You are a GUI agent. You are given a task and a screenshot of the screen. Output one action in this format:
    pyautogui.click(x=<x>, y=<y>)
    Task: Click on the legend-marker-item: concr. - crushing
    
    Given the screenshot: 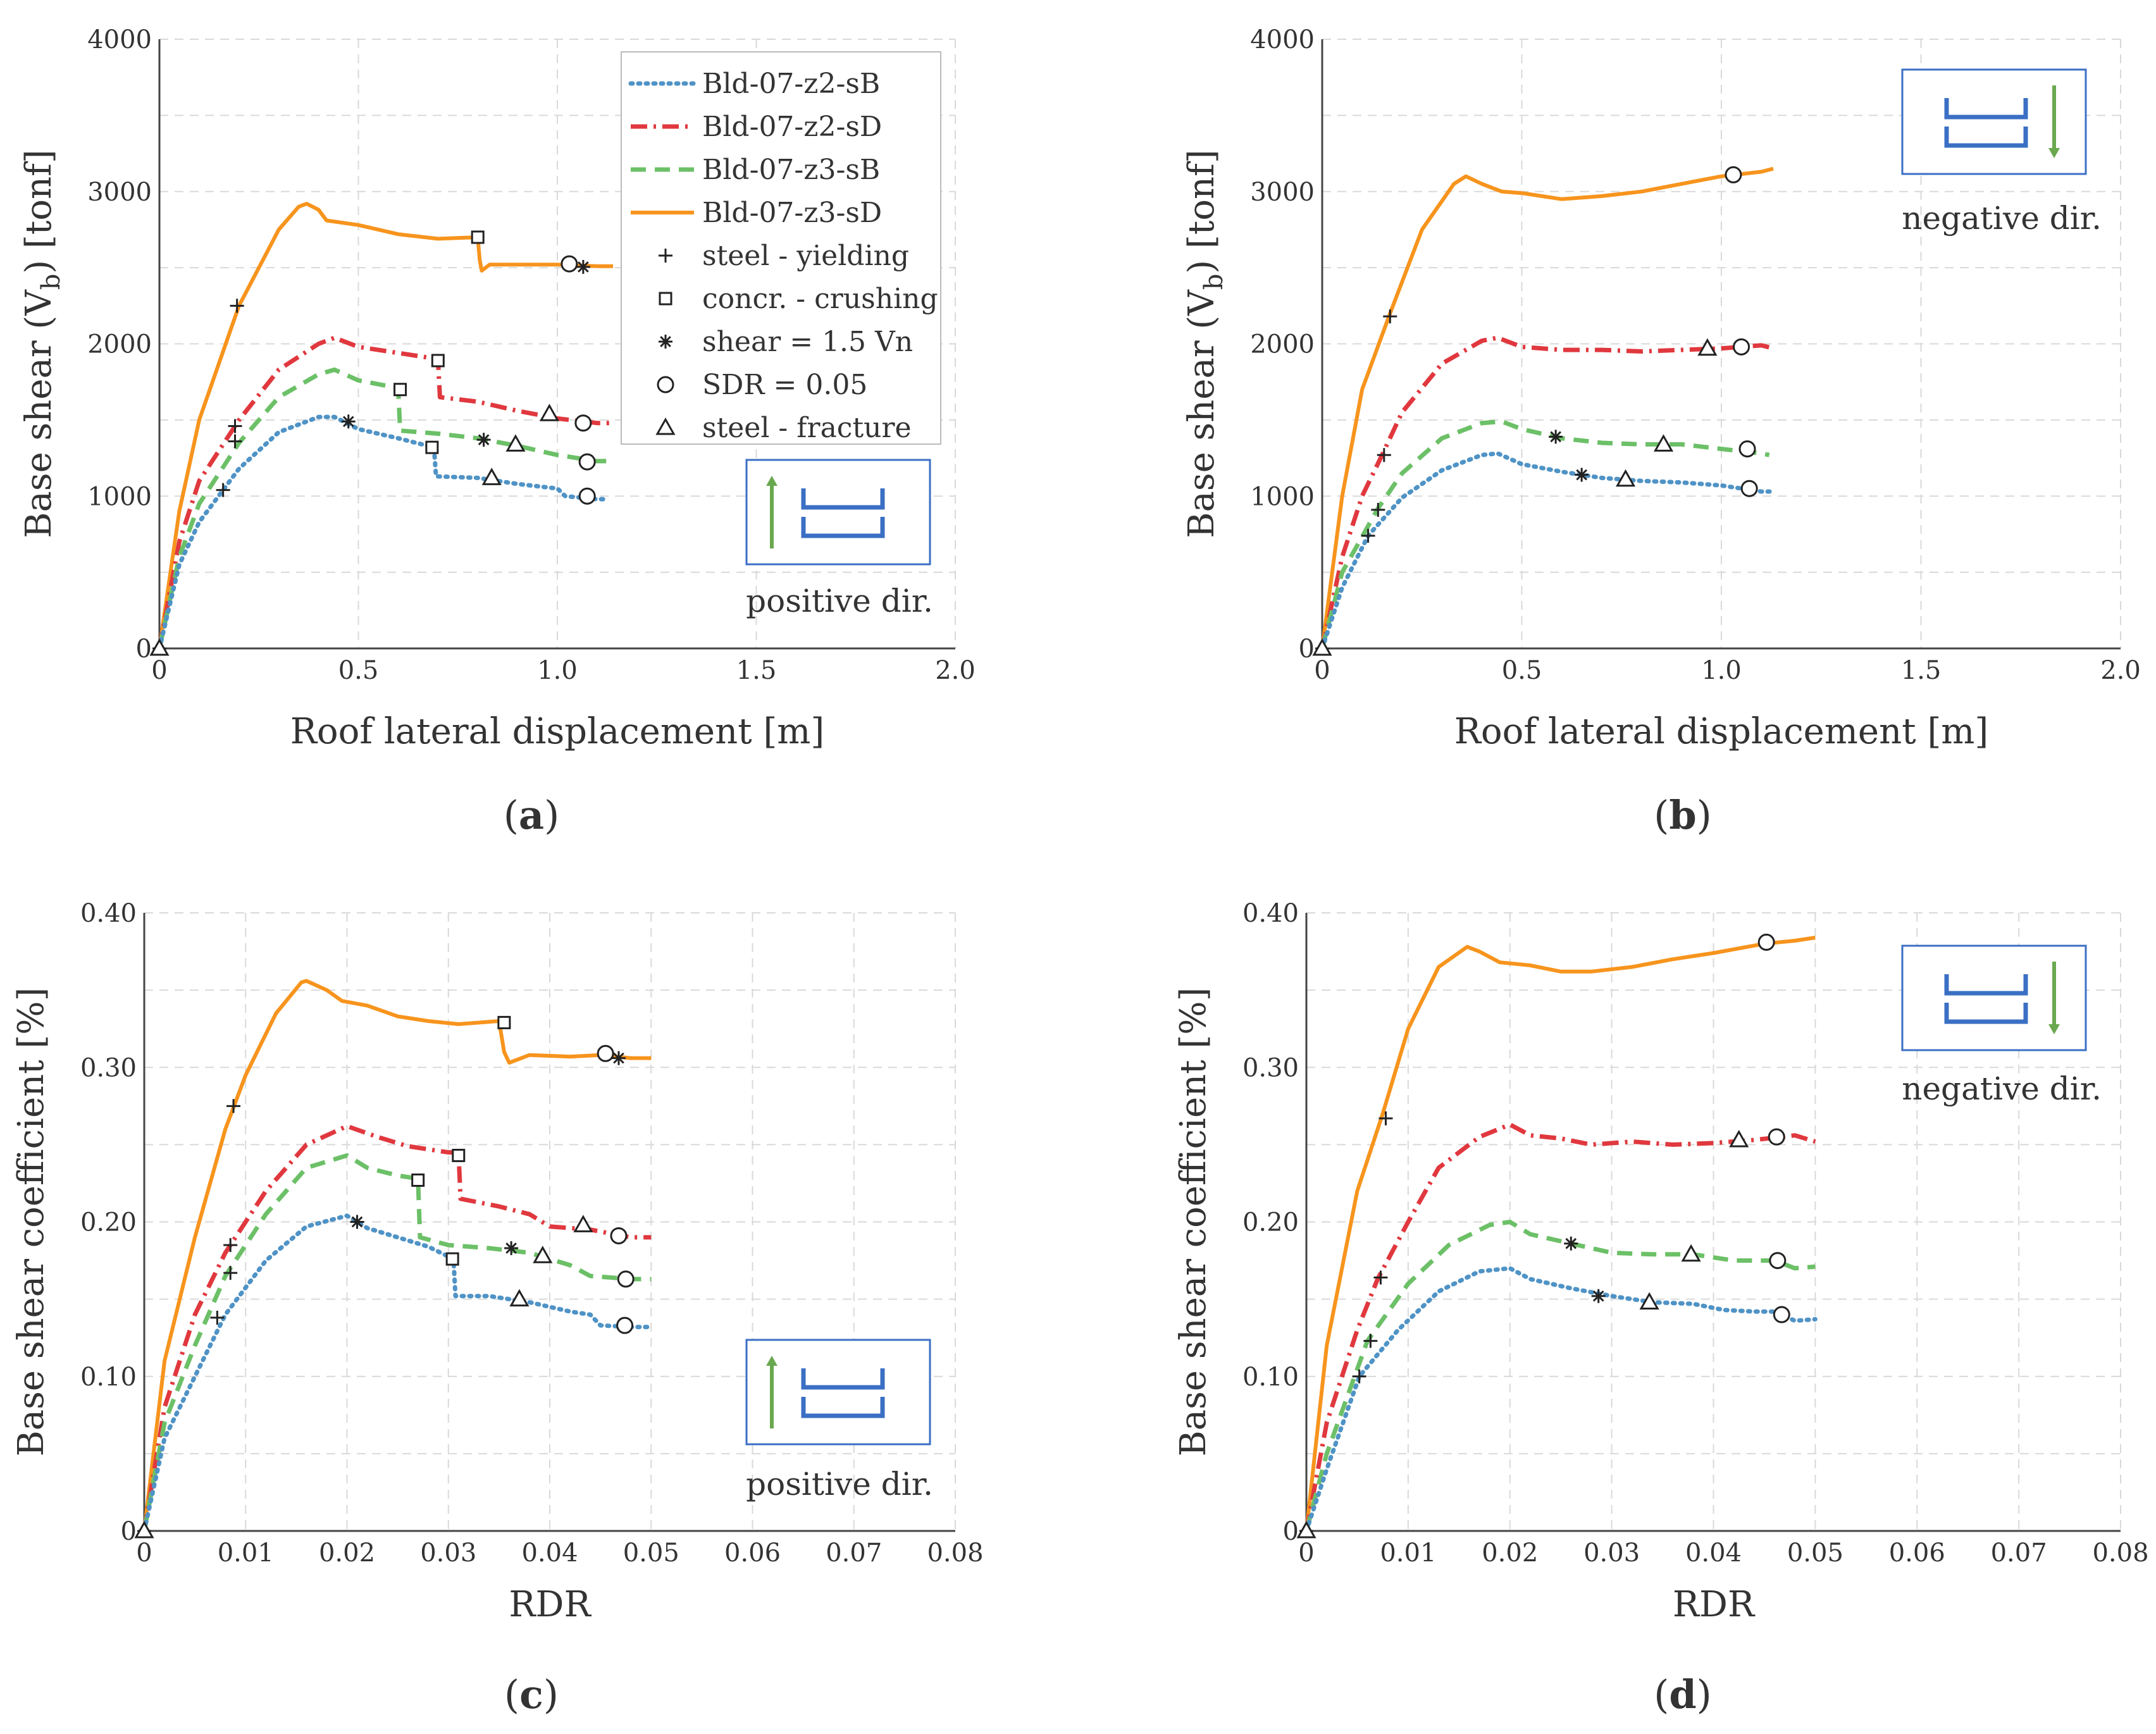 What is the action you would take?
    pyautogui.click(x=798, y=299)
    